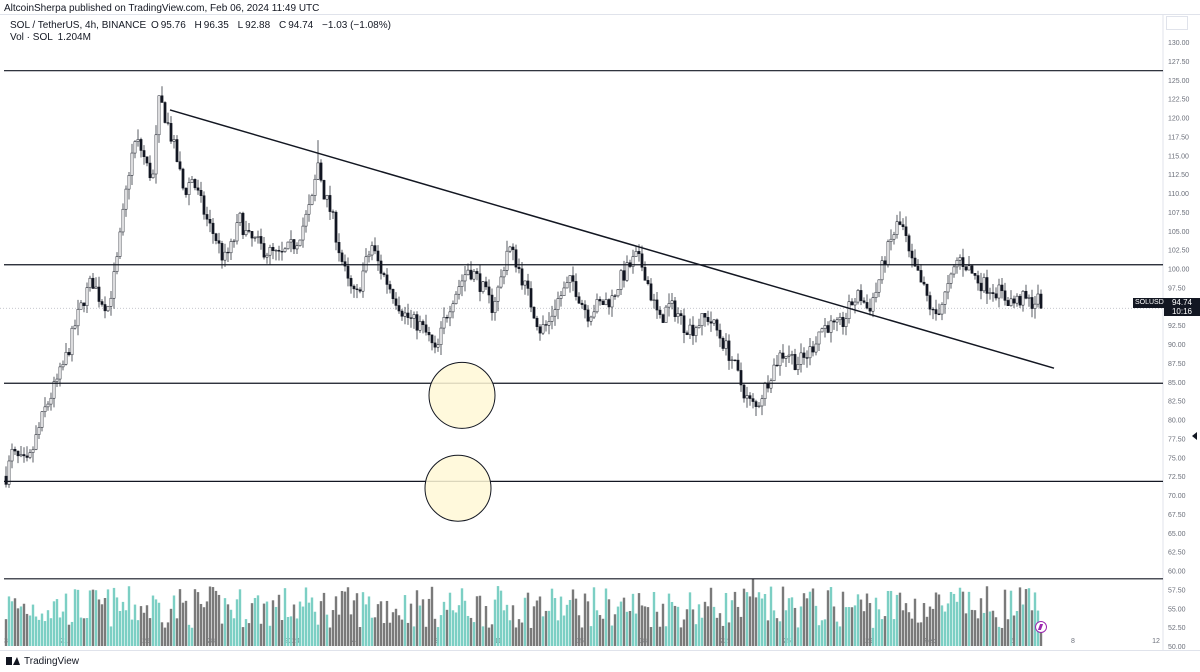 This screenshot has width=1200, height=672. I want to click on last-price-value: 94.74, so click(1182, 302).